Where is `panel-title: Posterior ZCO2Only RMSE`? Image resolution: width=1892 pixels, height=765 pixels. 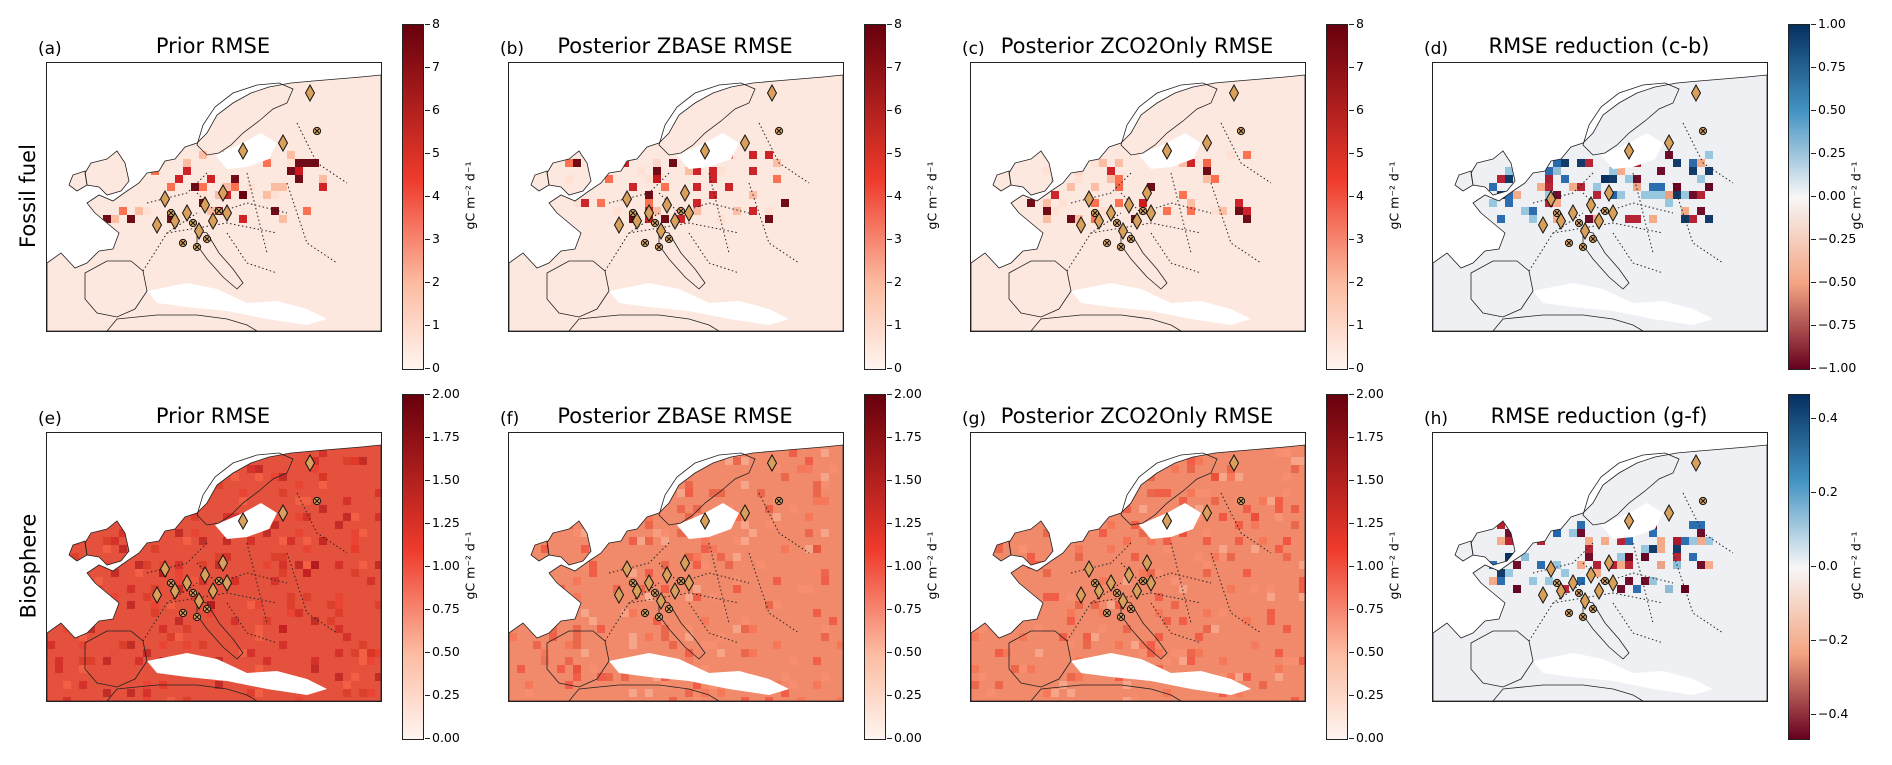
panel-title: Posterior ZCO2Only RMSE is located at coordinates (1137, 416).